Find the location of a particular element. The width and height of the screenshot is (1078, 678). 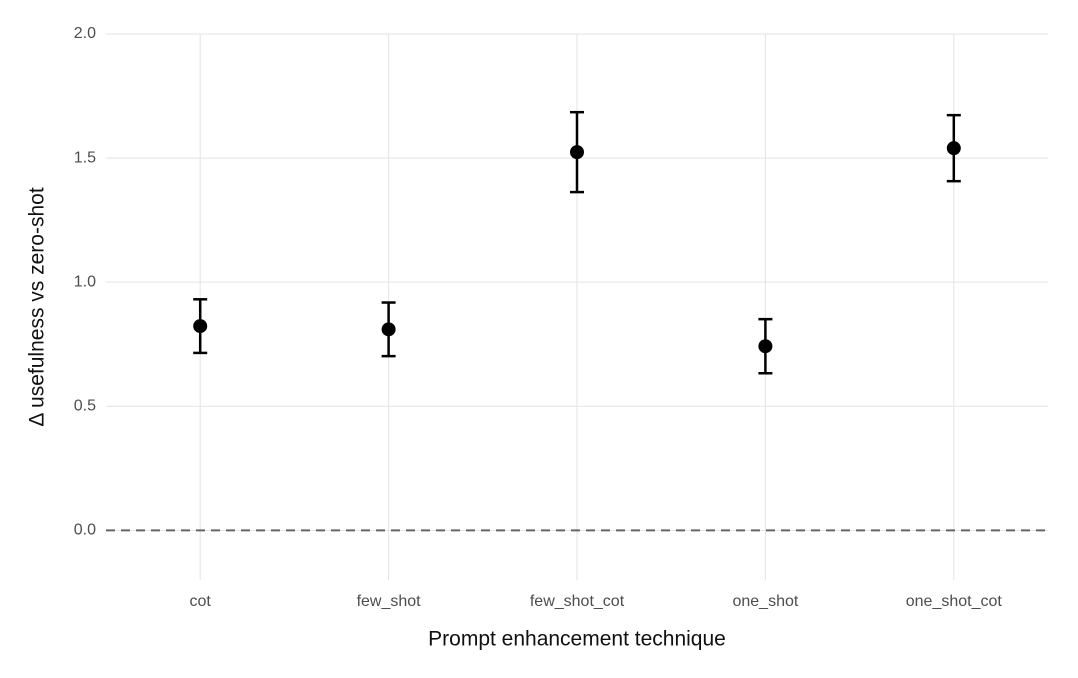

x-tick-label: one_shot_cot is located at coordinates (954, 601).